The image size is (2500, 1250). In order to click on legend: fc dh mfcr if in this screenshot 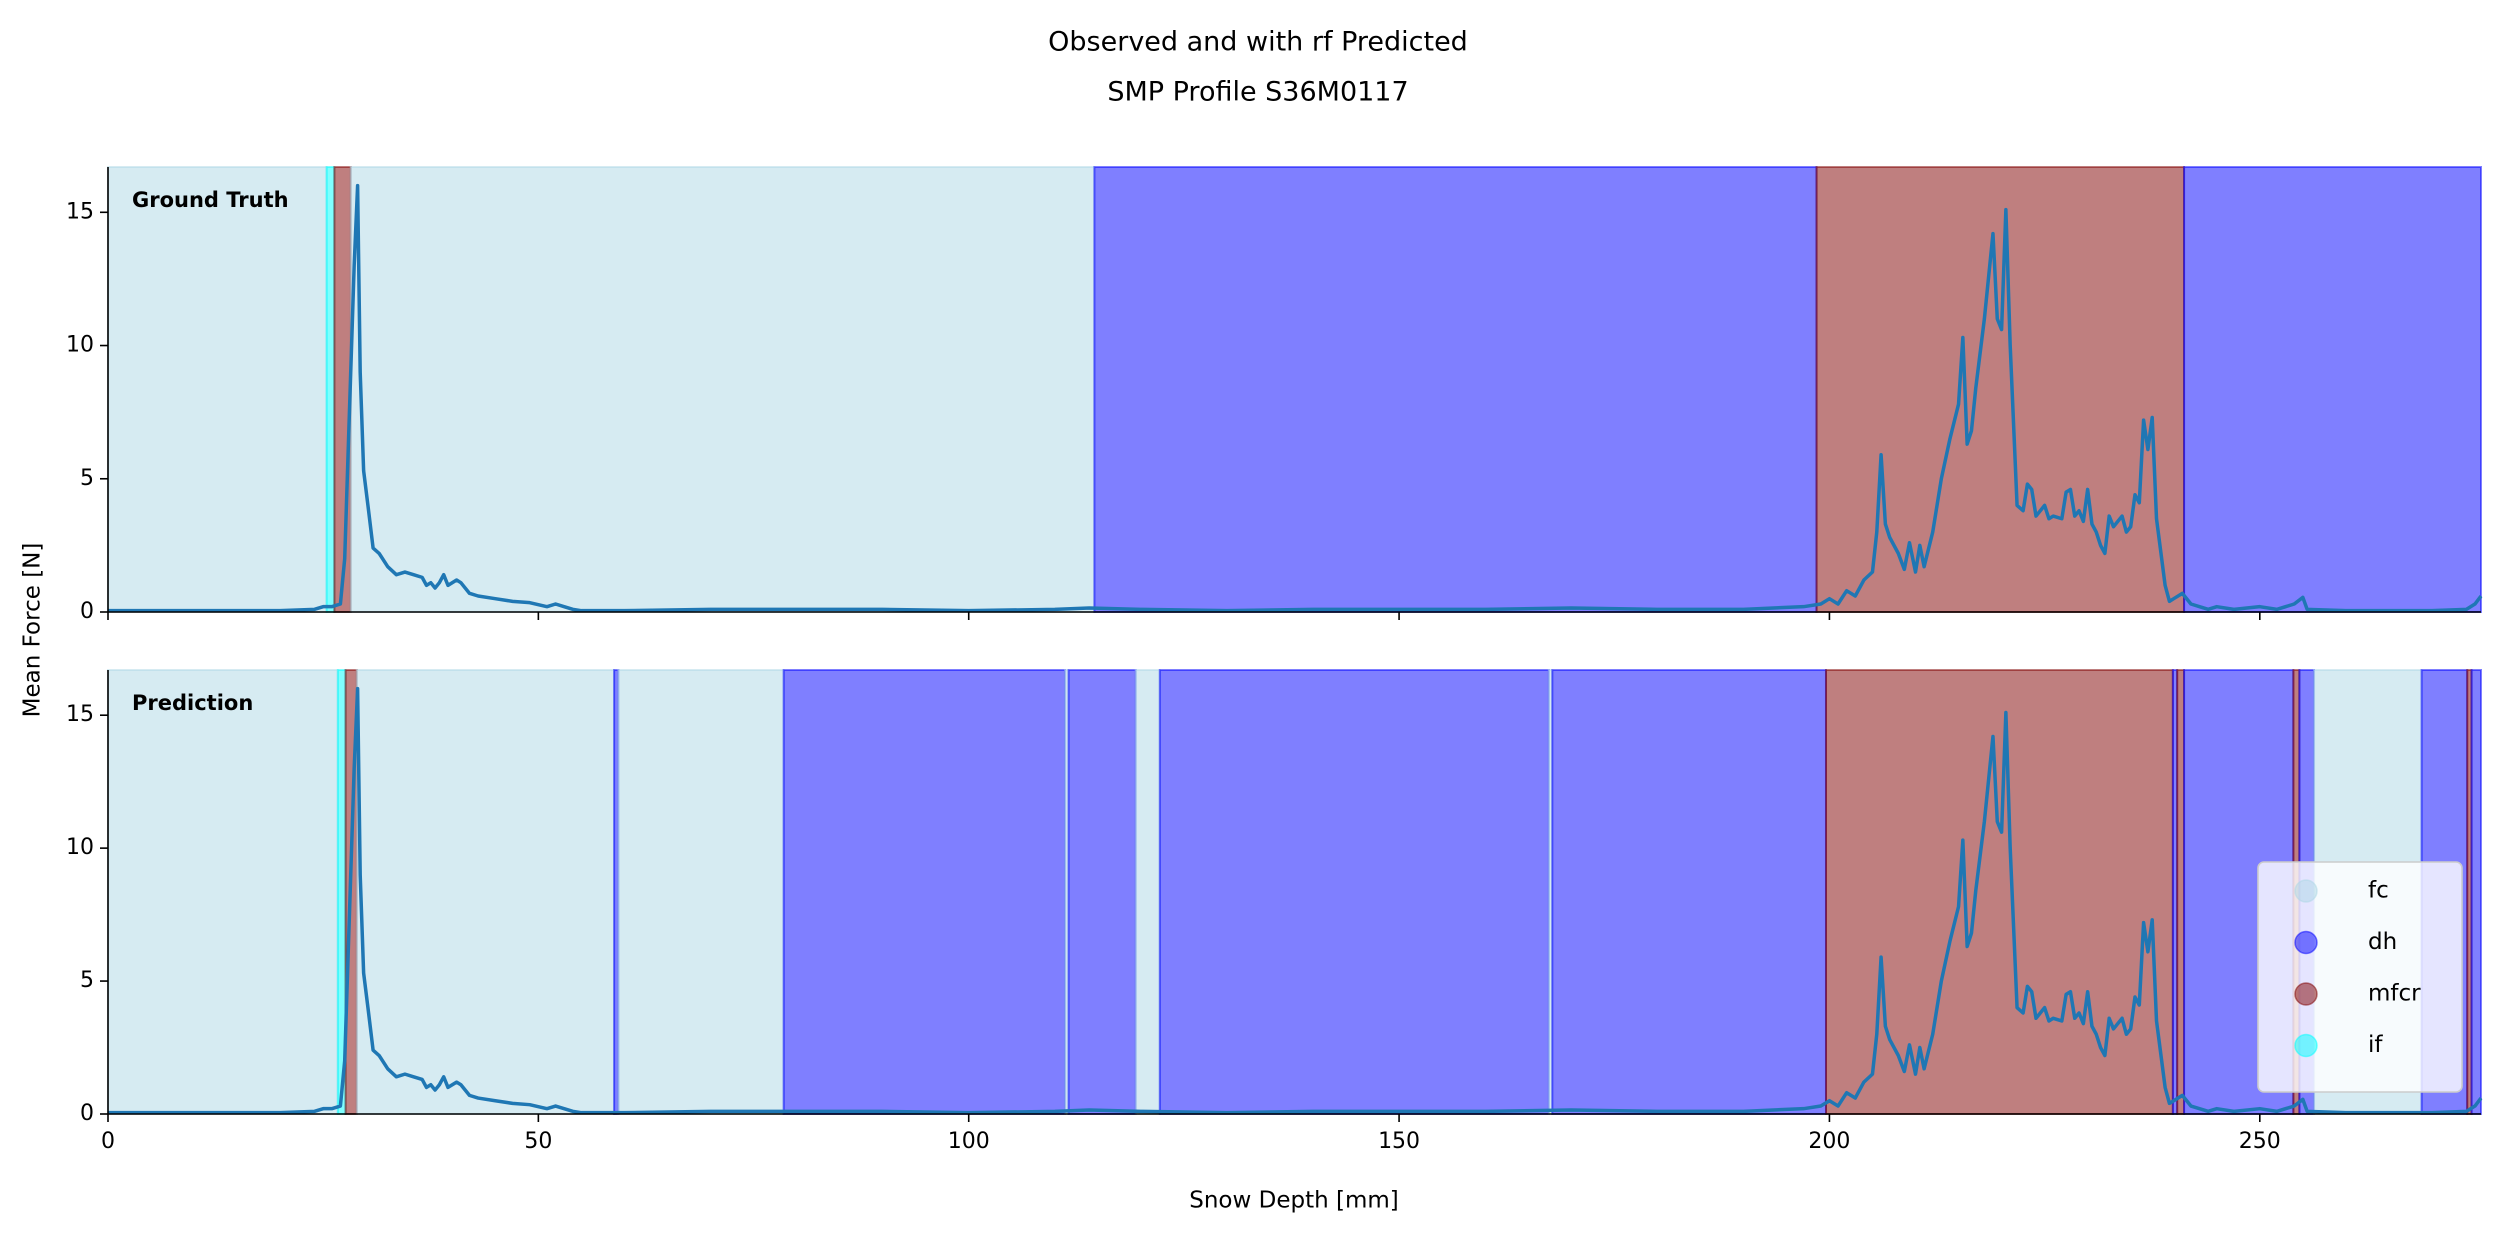, I will do `click(2360, 977)`.